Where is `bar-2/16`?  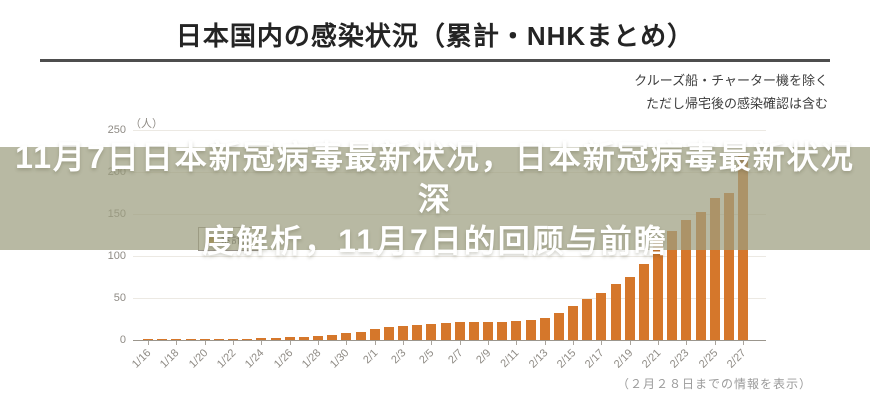
bar-2/16 is located at coordinates (587, 319).